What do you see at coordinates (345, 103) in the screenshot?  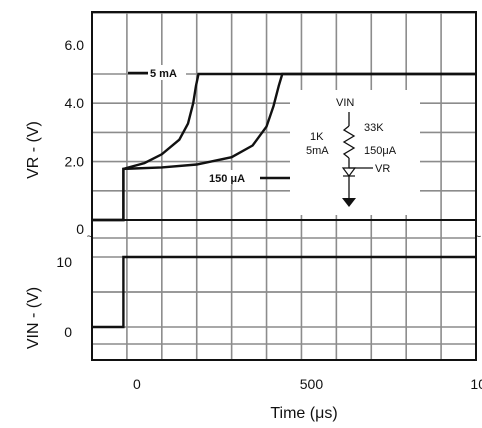 I see `schematic-vin-label: VIN` at bounding box center [345, 103].